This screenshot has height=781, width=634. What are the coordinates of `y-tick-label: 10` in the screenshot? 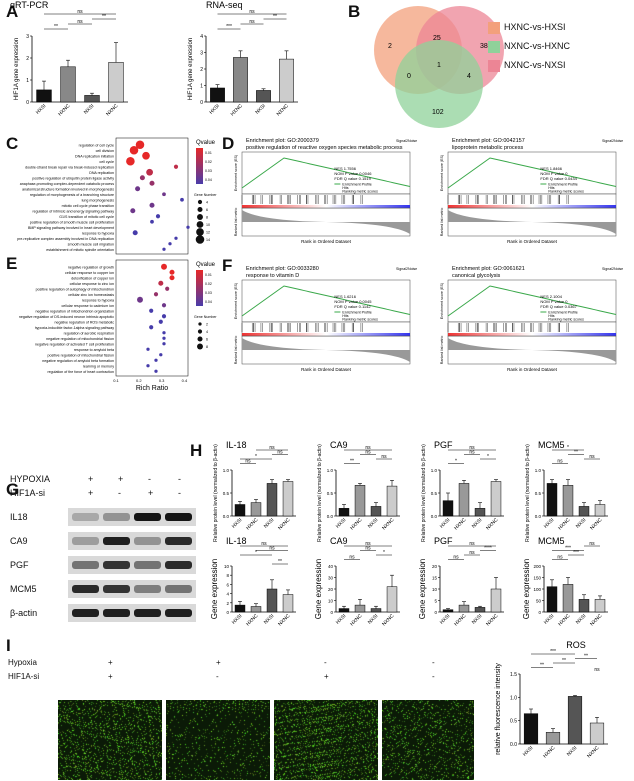 It's located at (435, 589).